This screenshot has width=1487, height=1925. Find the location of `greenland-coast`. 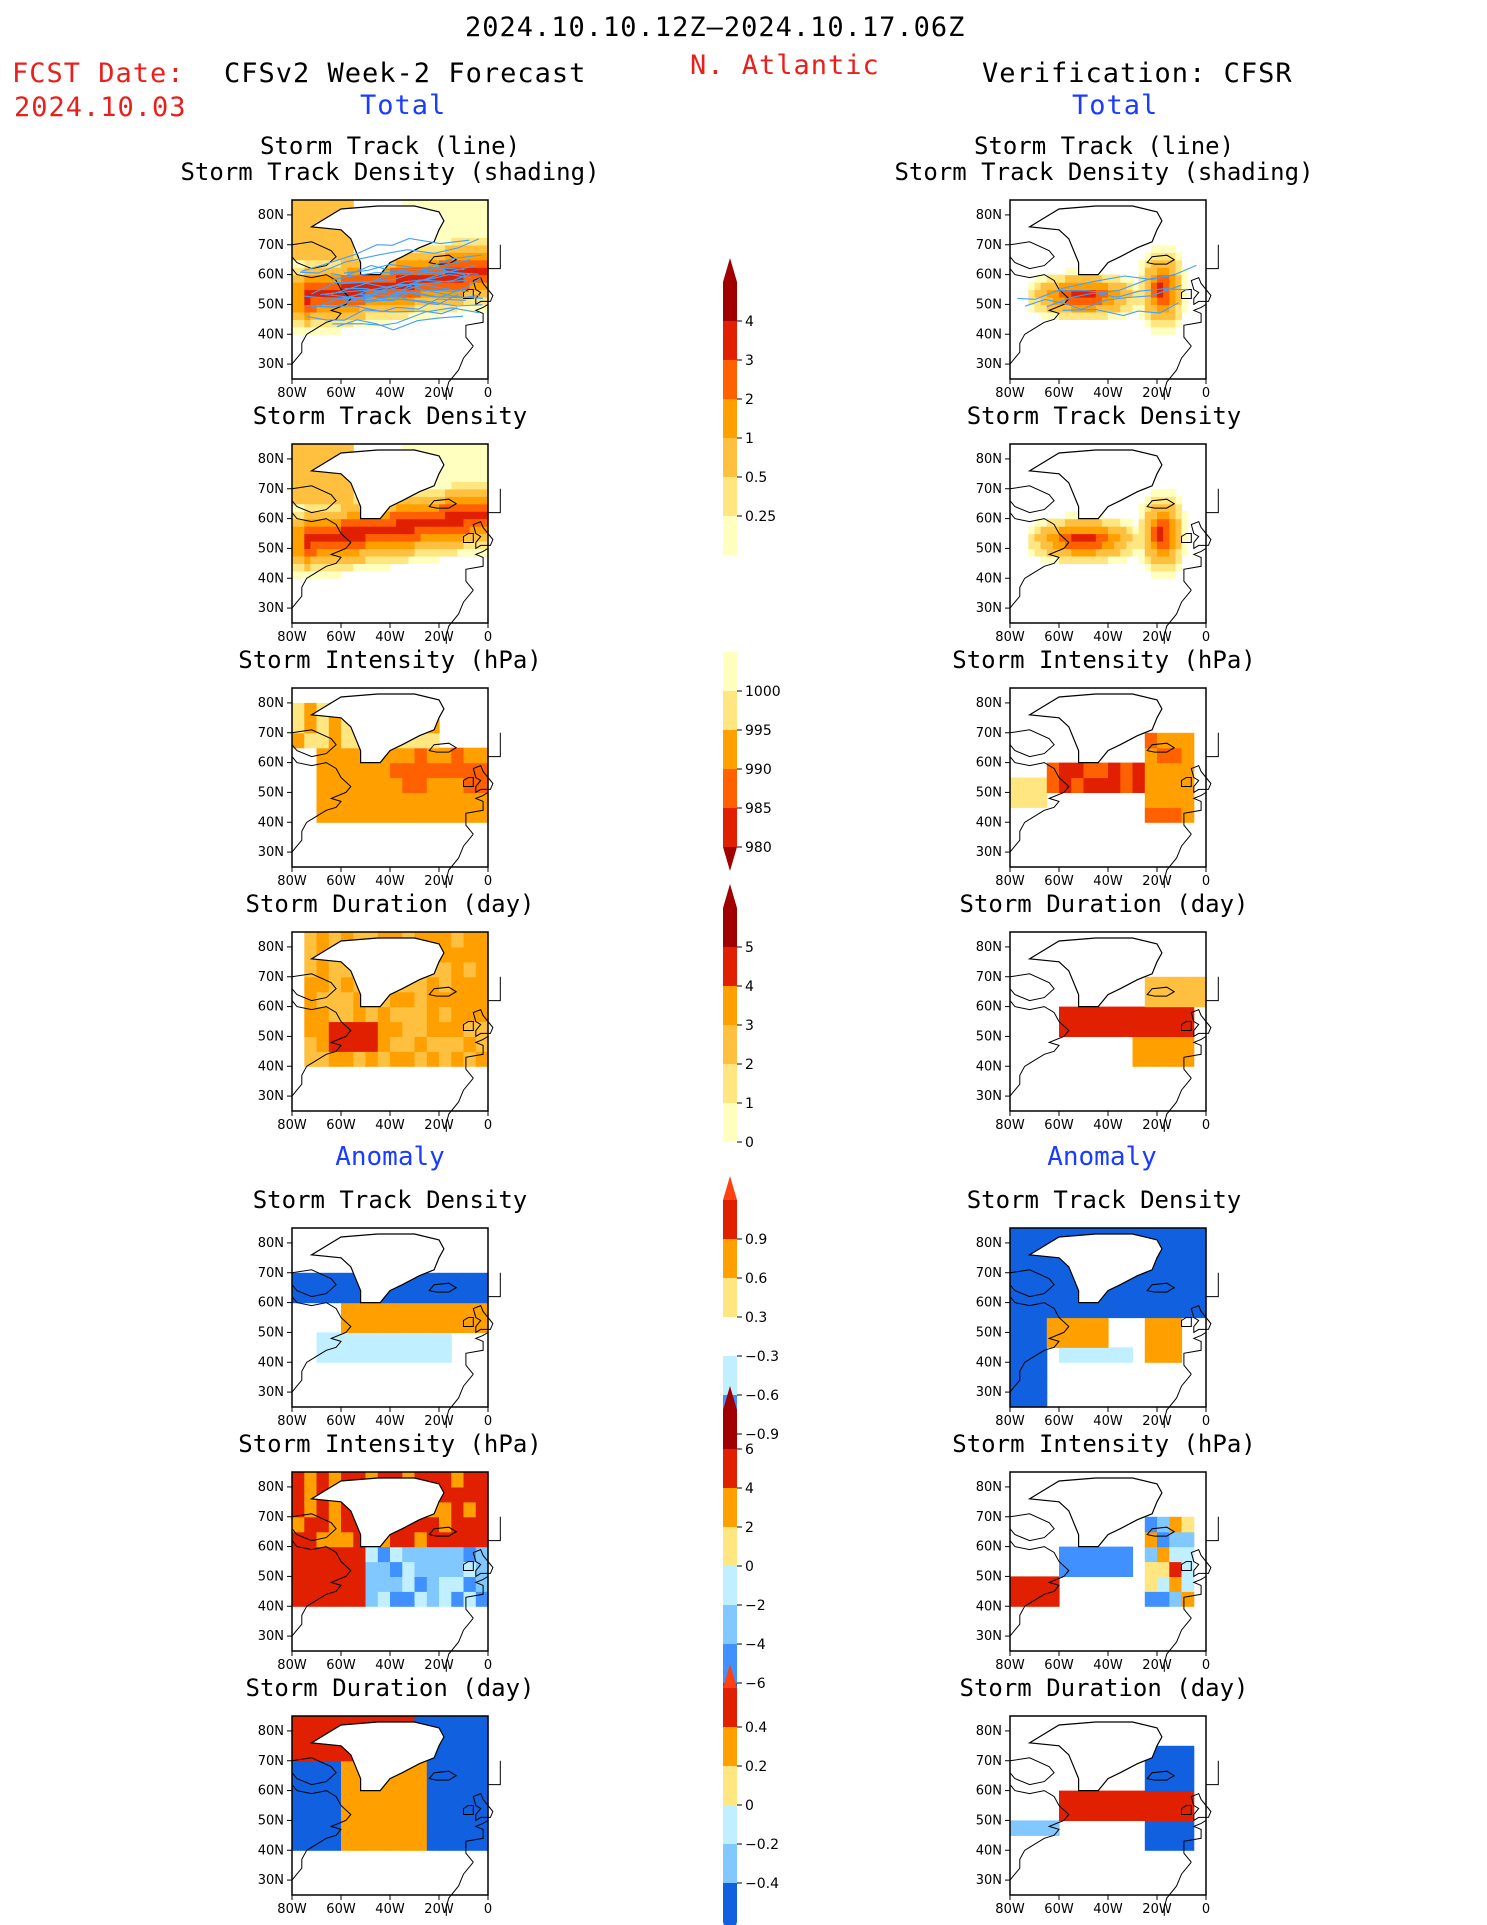

greenland-coast is located at coordinates (1095, 484).